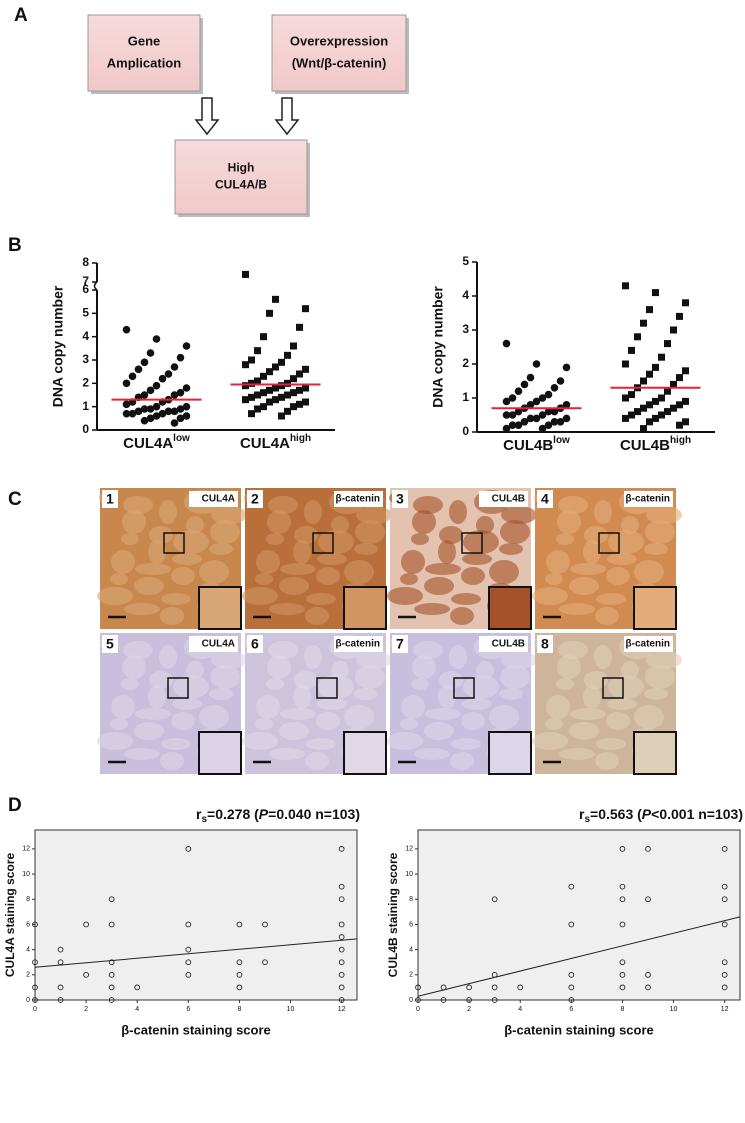  I want to click on stat-annotation: rs=0.563 (P<0.001 n=103), so click(661, 815).